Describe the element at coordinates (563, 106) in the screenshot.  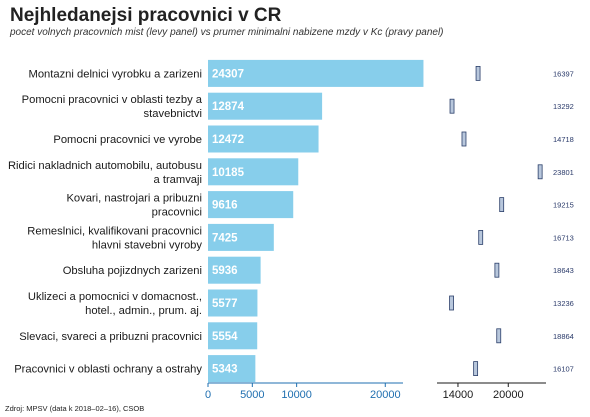
I see `wage-value-label: 13292` at that location.